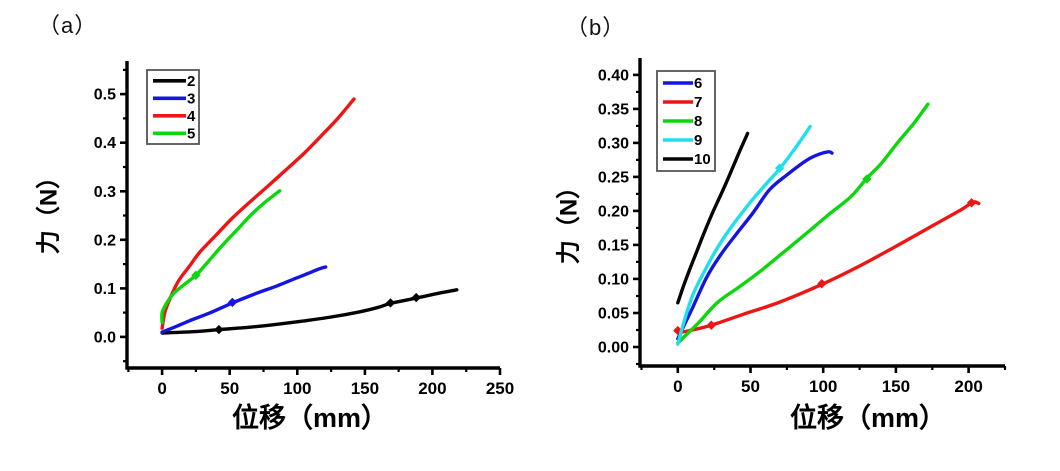 Image resolution: width=1060 pixels, height=471 pixels. What do you see at coordinates (698, 140) in the screenshot?
I see `svg-text: 9` at bounding box center [698, 140].